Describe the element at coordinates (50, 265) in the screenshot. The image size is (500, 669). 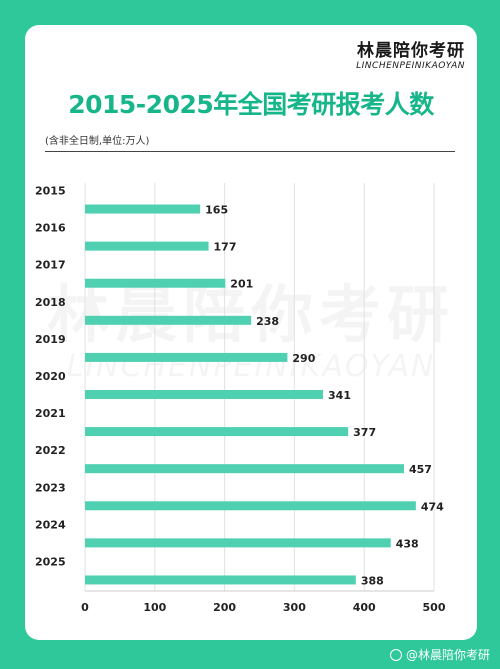
I see `category-label: 2017` at that location.